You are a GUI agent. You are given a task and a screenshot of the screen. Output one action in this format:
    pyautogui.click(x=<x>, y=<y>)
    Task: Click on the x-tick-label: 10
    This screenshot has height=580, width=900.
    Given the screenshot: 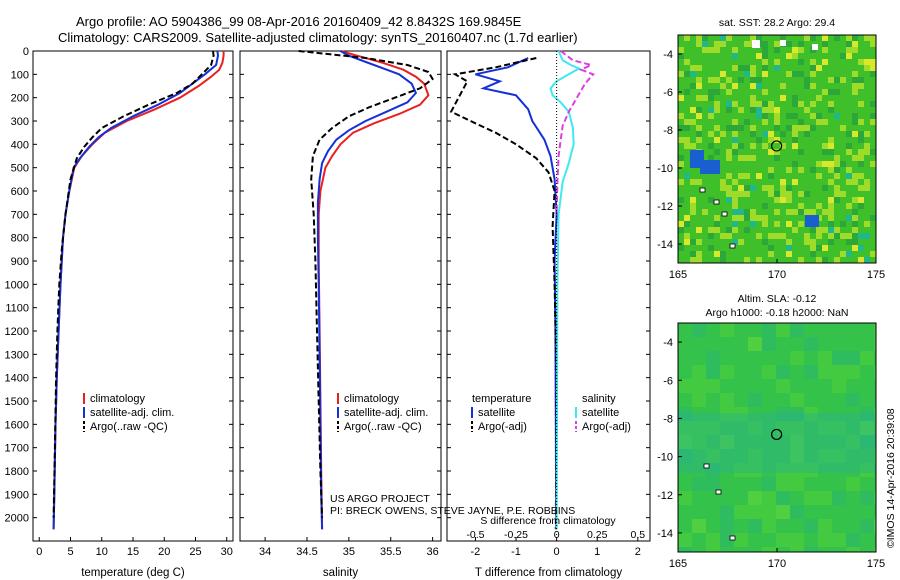 What is the action you would take?
    pyautogui.click(x=102, y=552)
    